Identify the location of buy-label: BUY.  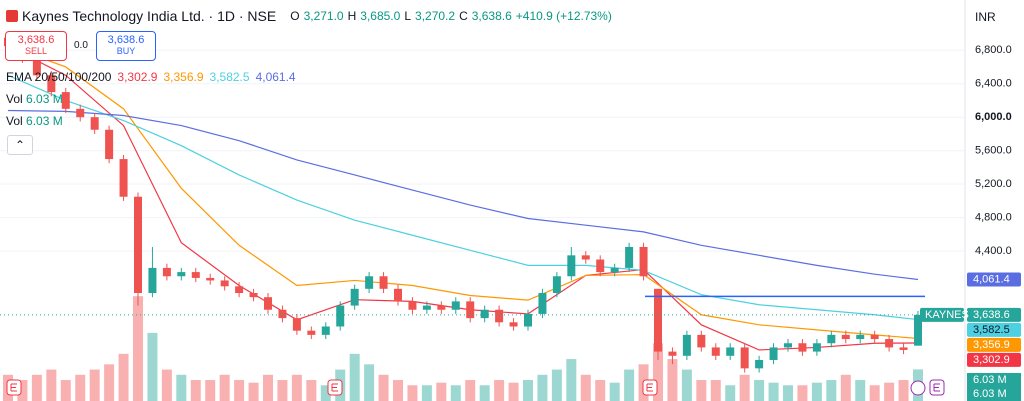
(126, 51).